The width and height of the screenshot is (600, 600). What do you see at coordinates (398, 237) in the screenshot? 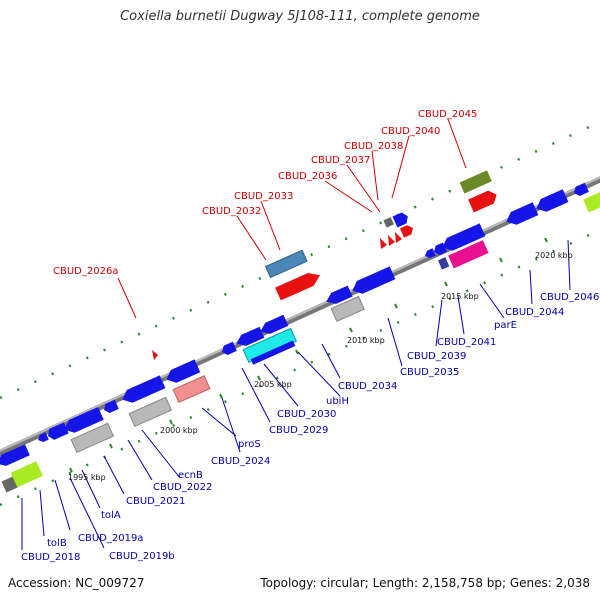
I see `gene-CBUD_2038` at bounding box center [398, 237].